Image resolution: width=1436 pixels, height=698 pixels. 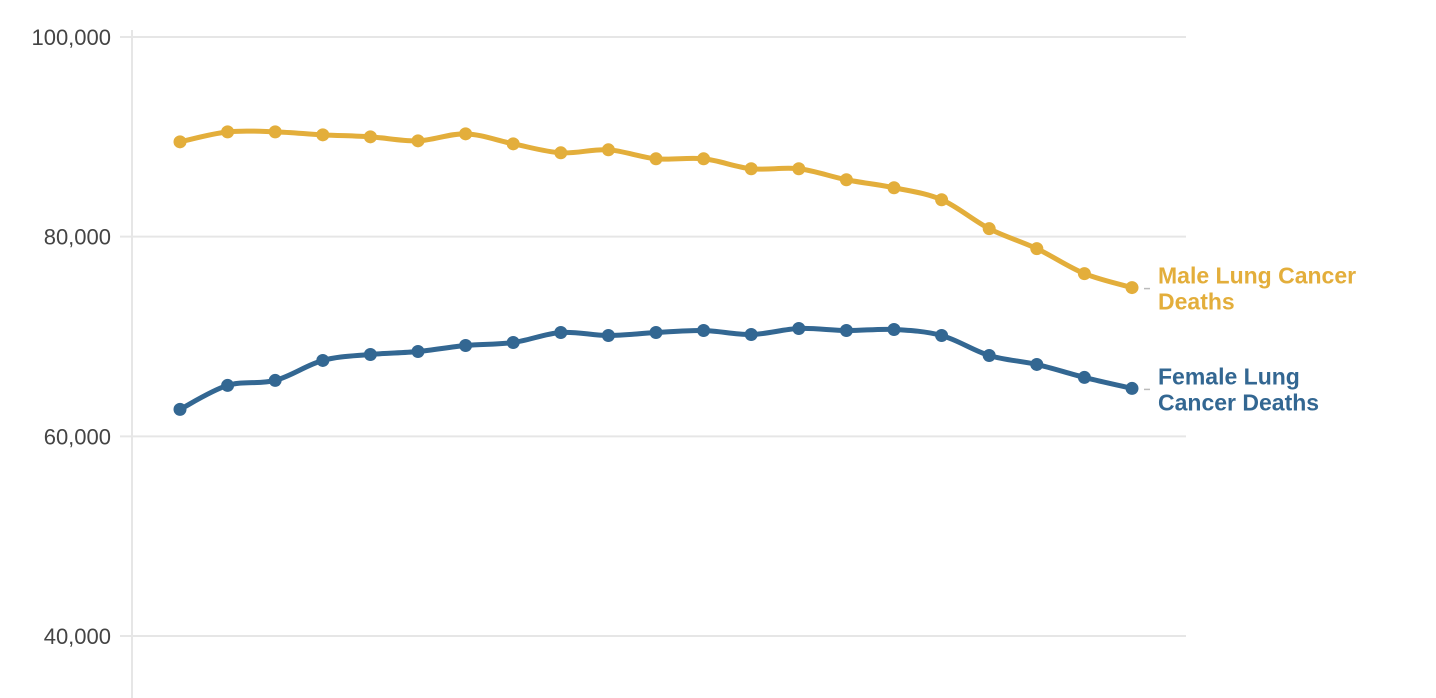 I want to click on y-tick-label: 40,000, so click(x=77, y=636).